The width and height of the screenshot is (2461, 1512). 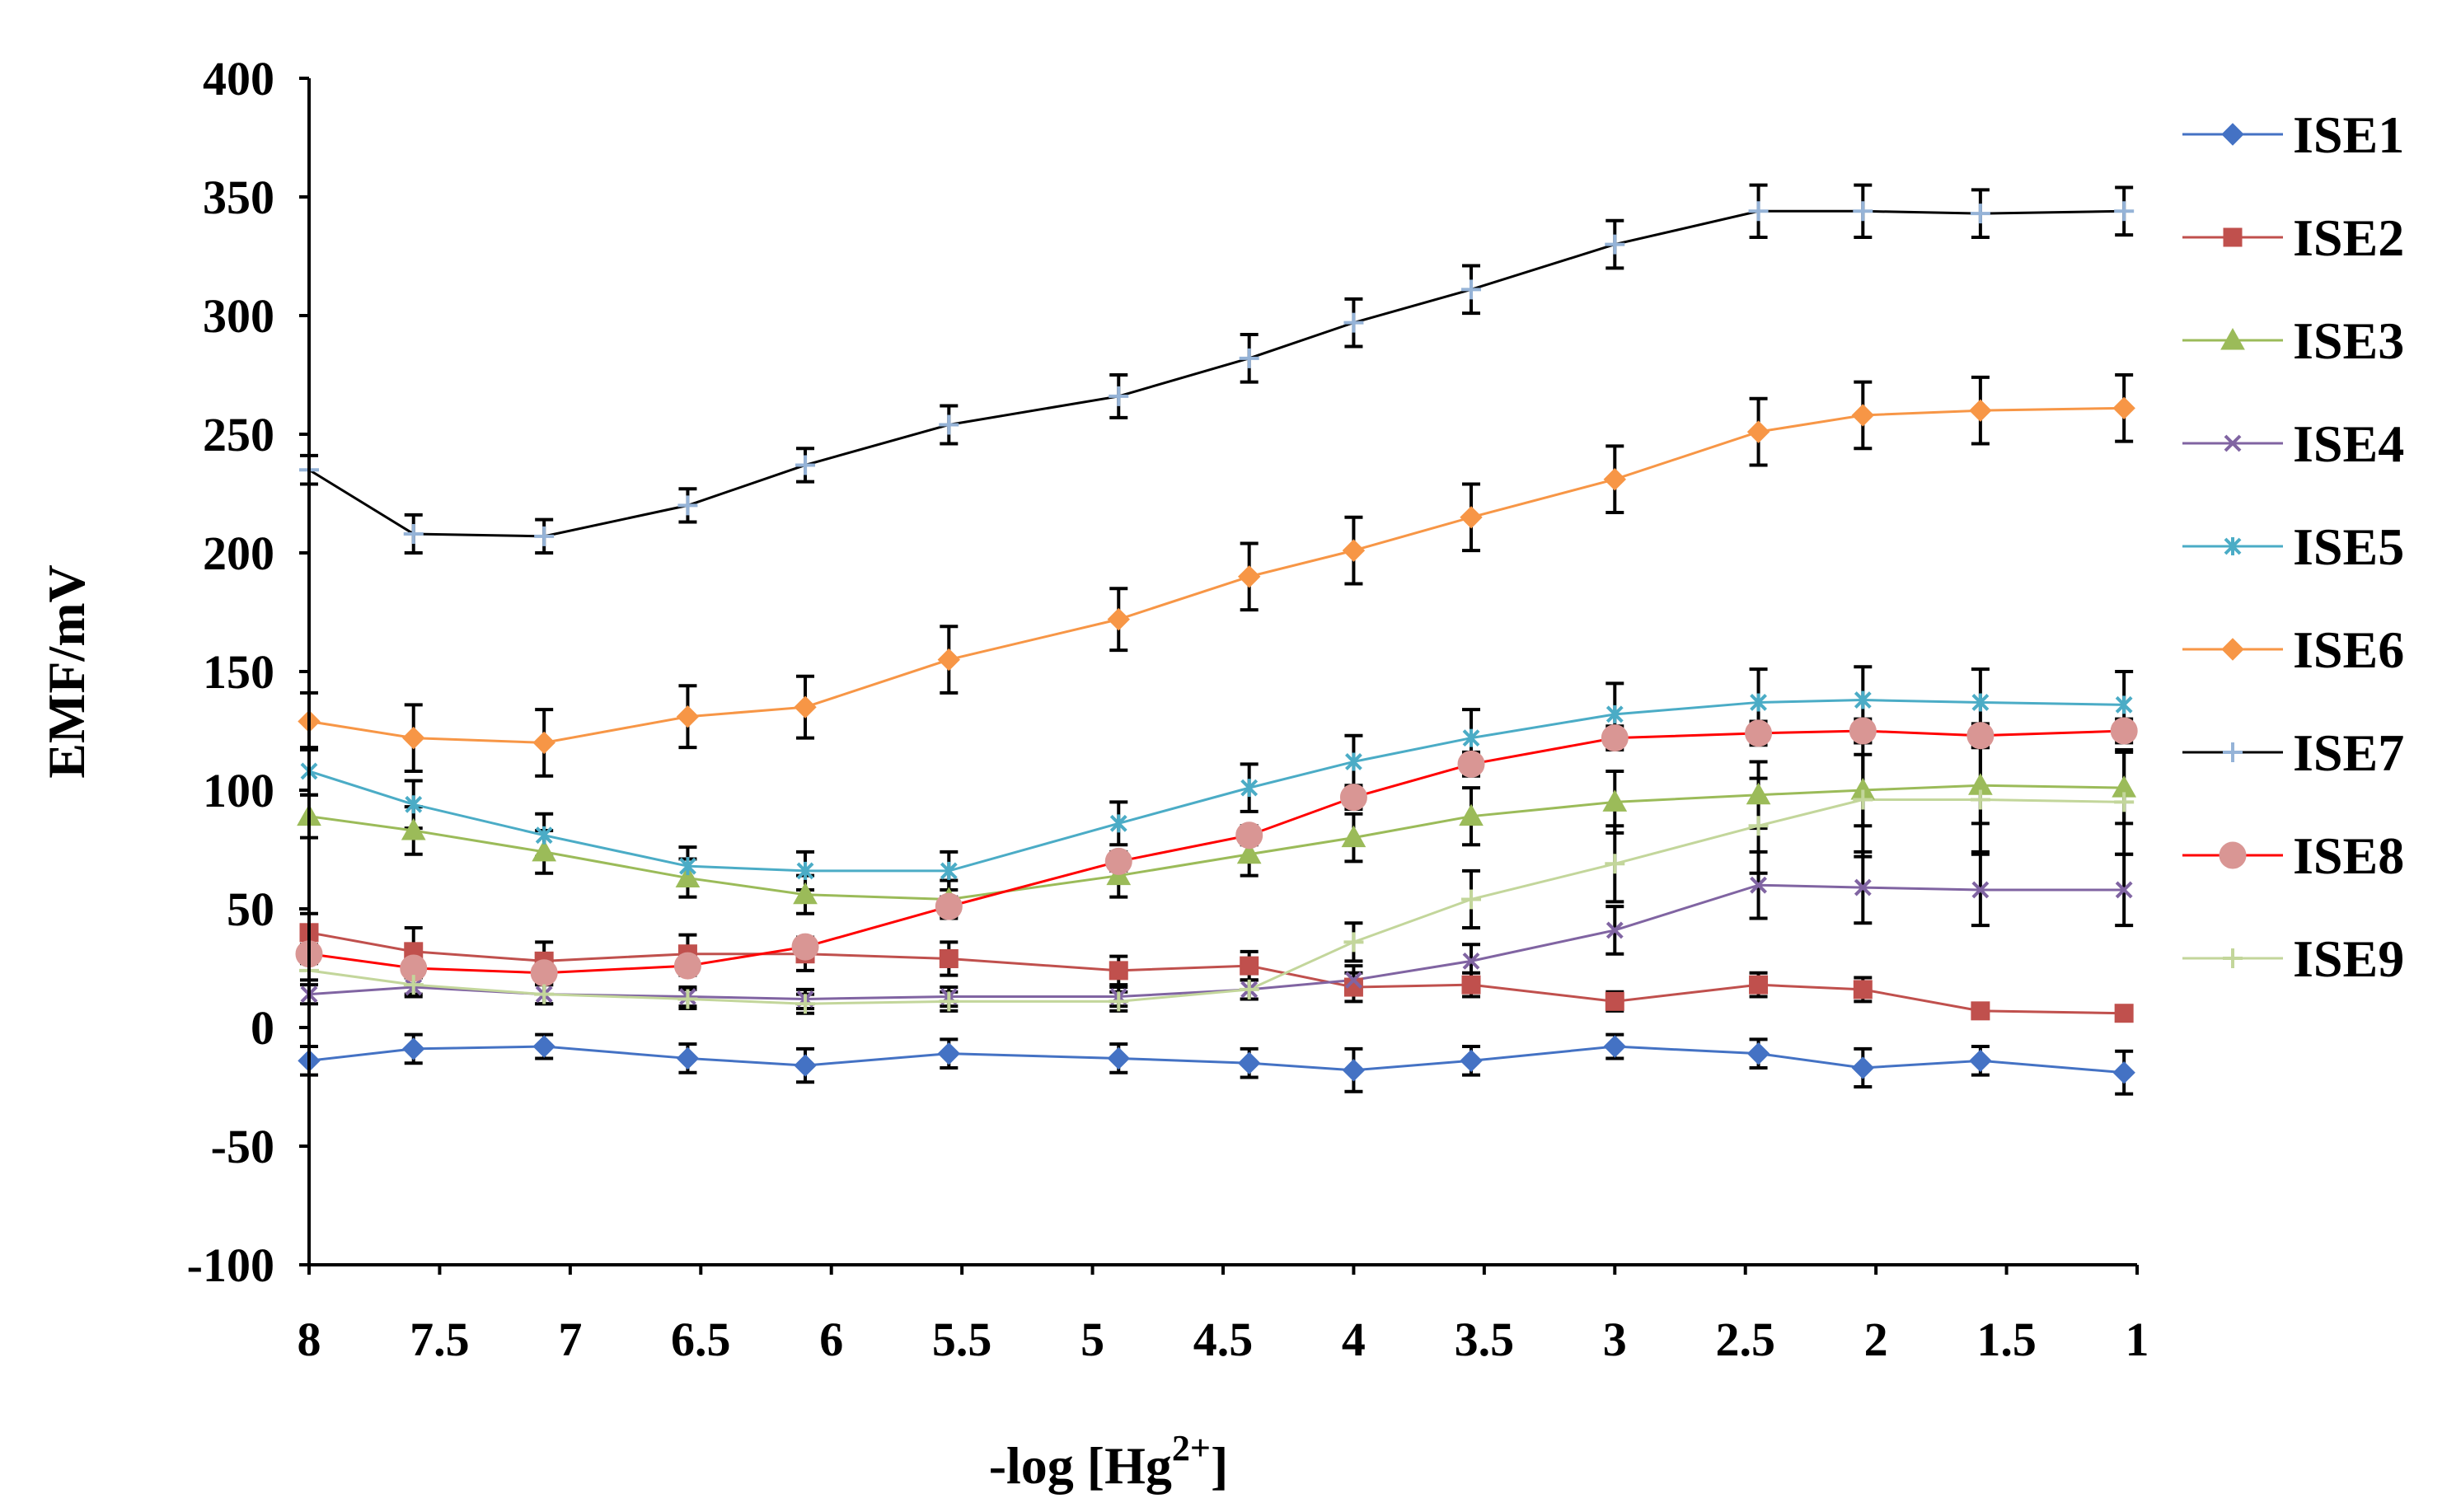 I want to click on x-tick-label: 1, so click(x=2137, y=1339).